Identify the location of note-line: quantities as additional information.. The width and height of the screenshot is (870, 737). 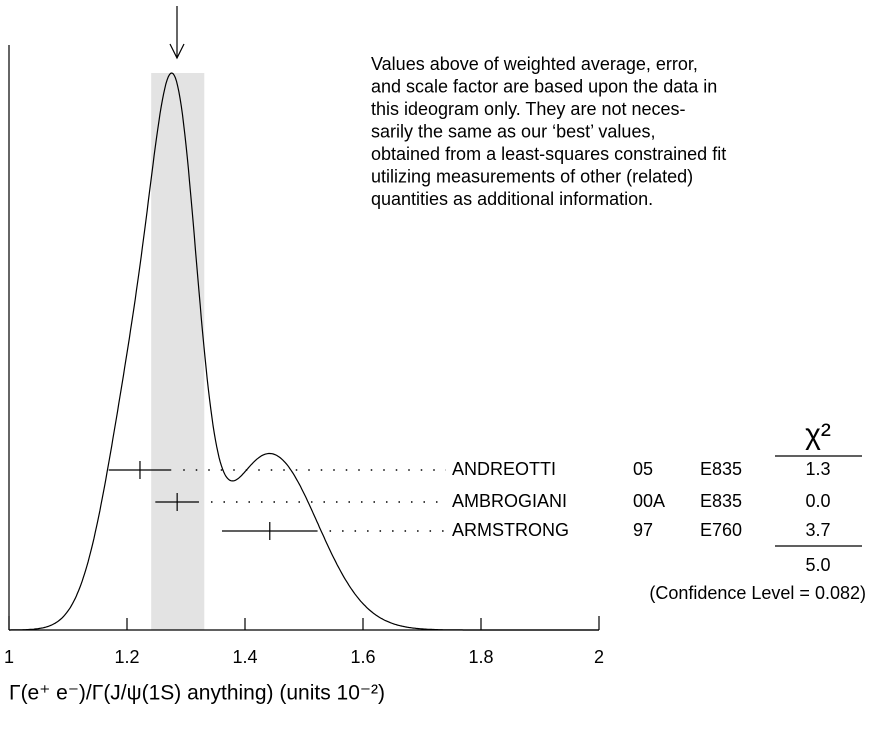
(512, 199).